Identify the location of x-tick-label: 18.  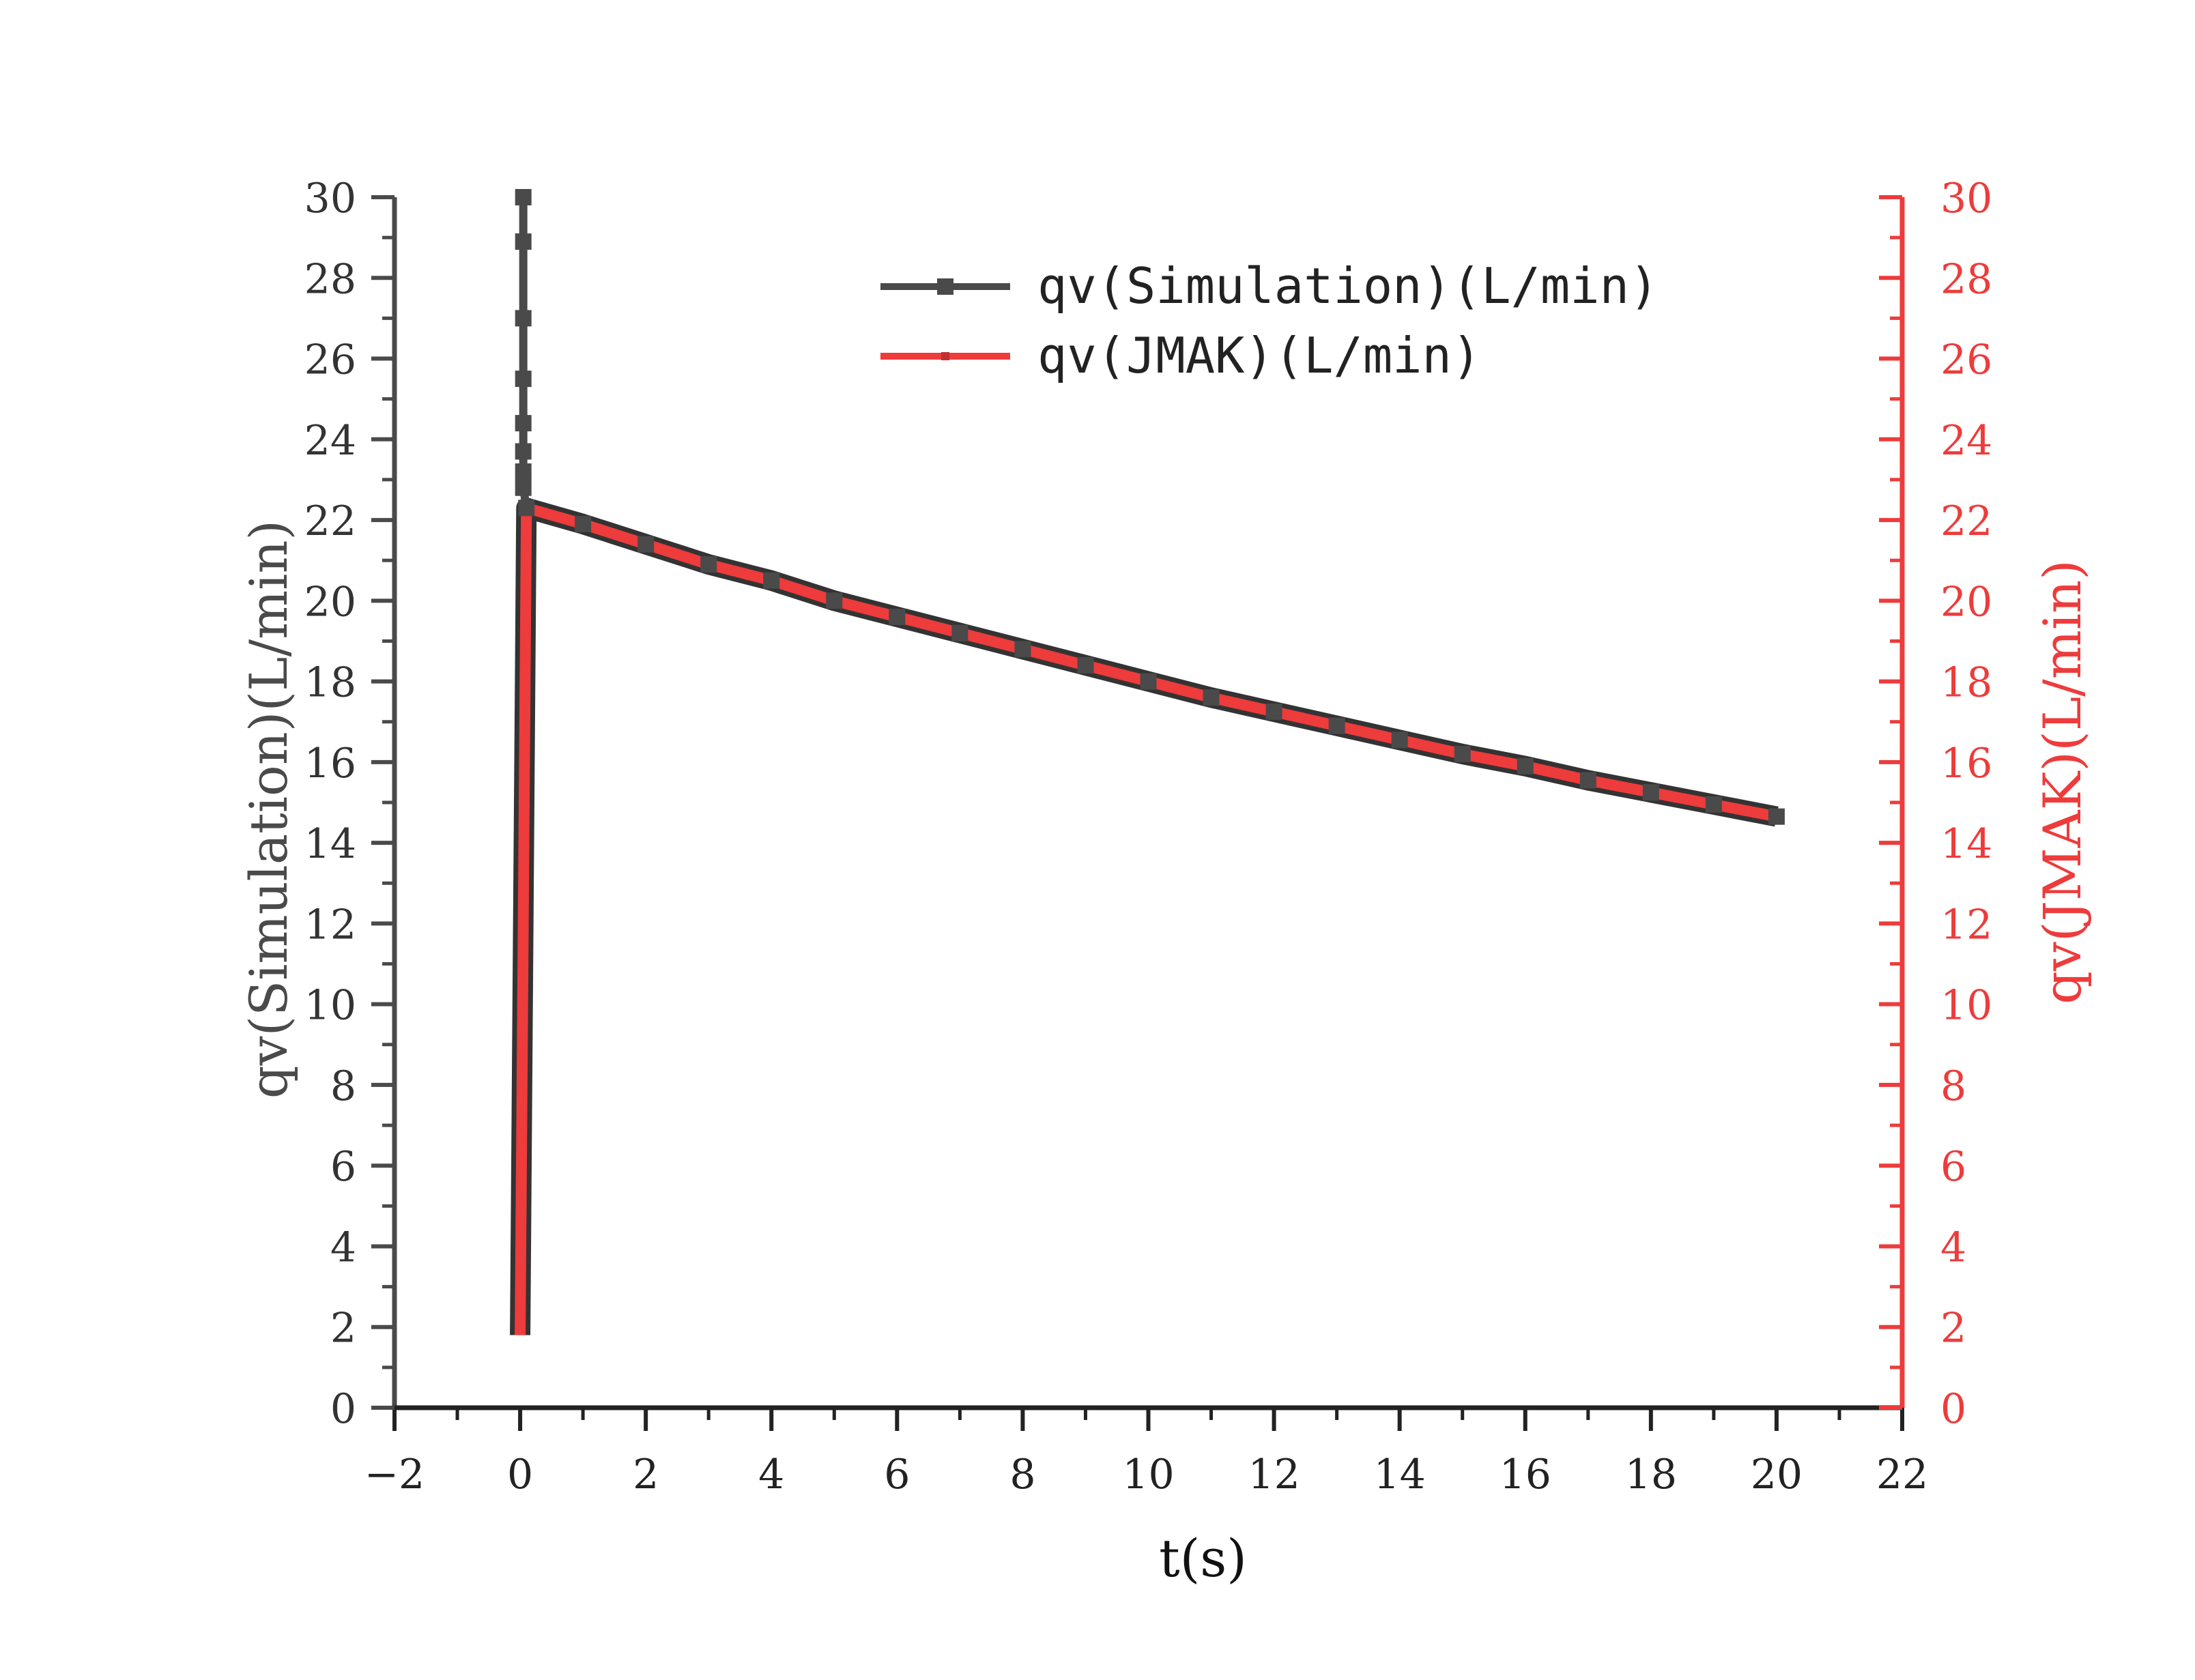
(1651, 1474).